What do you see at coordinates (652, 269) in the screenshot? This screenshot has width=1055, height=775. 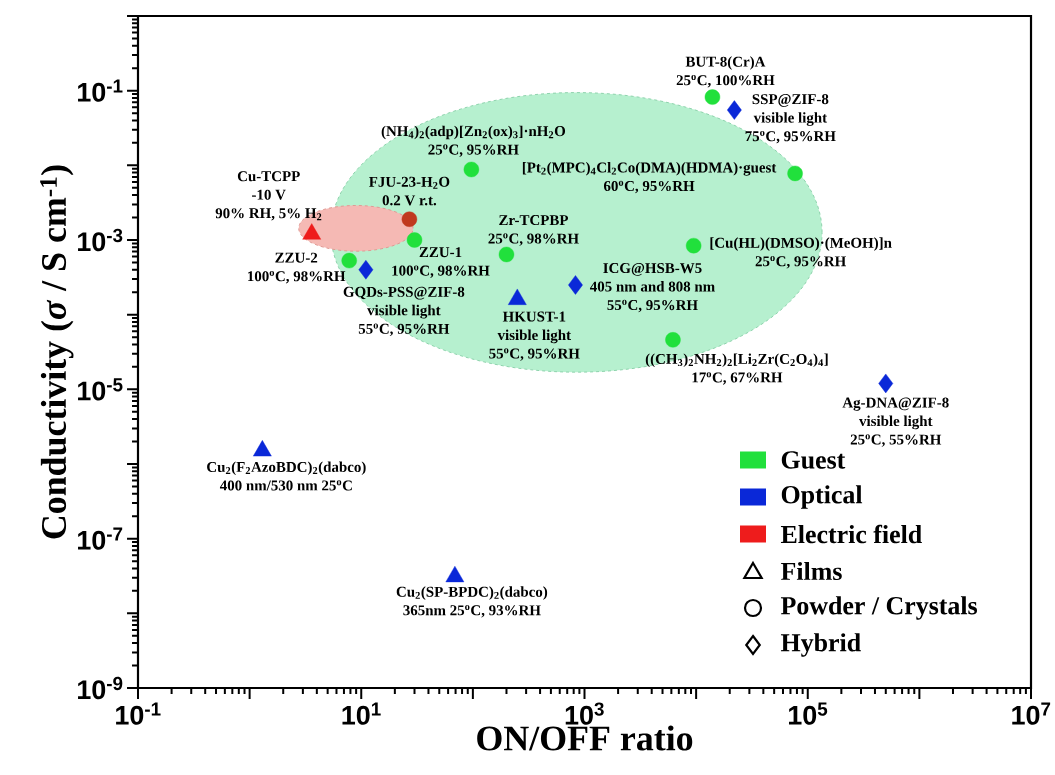 I see `annotation: ICG@HSB-W5` at bounding box center [652, 269].